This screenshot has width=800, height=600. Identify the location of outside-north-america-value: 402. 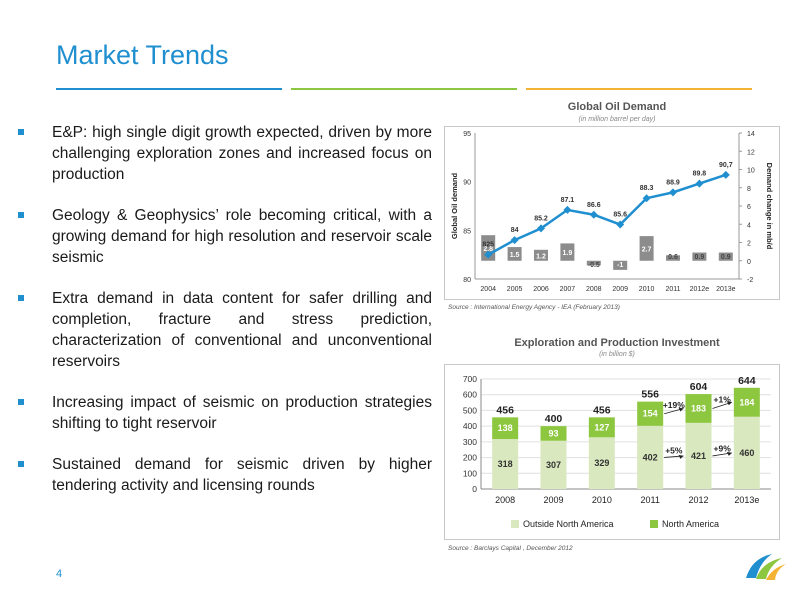
(650, 457).